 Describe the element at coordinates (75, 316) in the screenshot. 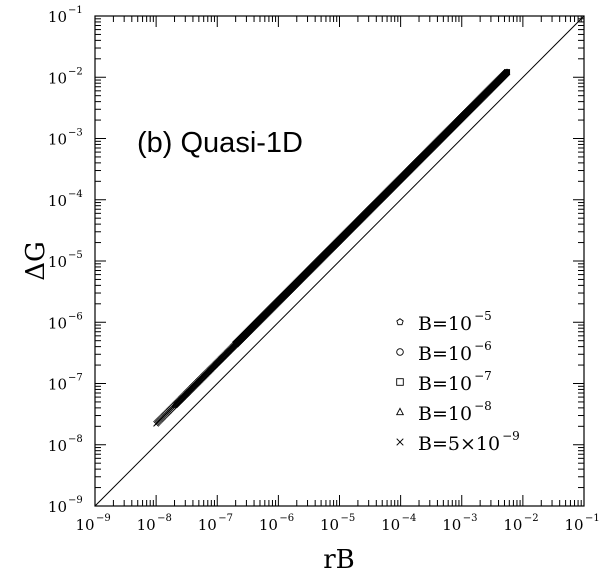

I see `y-tick-exponent: −6` at that location.